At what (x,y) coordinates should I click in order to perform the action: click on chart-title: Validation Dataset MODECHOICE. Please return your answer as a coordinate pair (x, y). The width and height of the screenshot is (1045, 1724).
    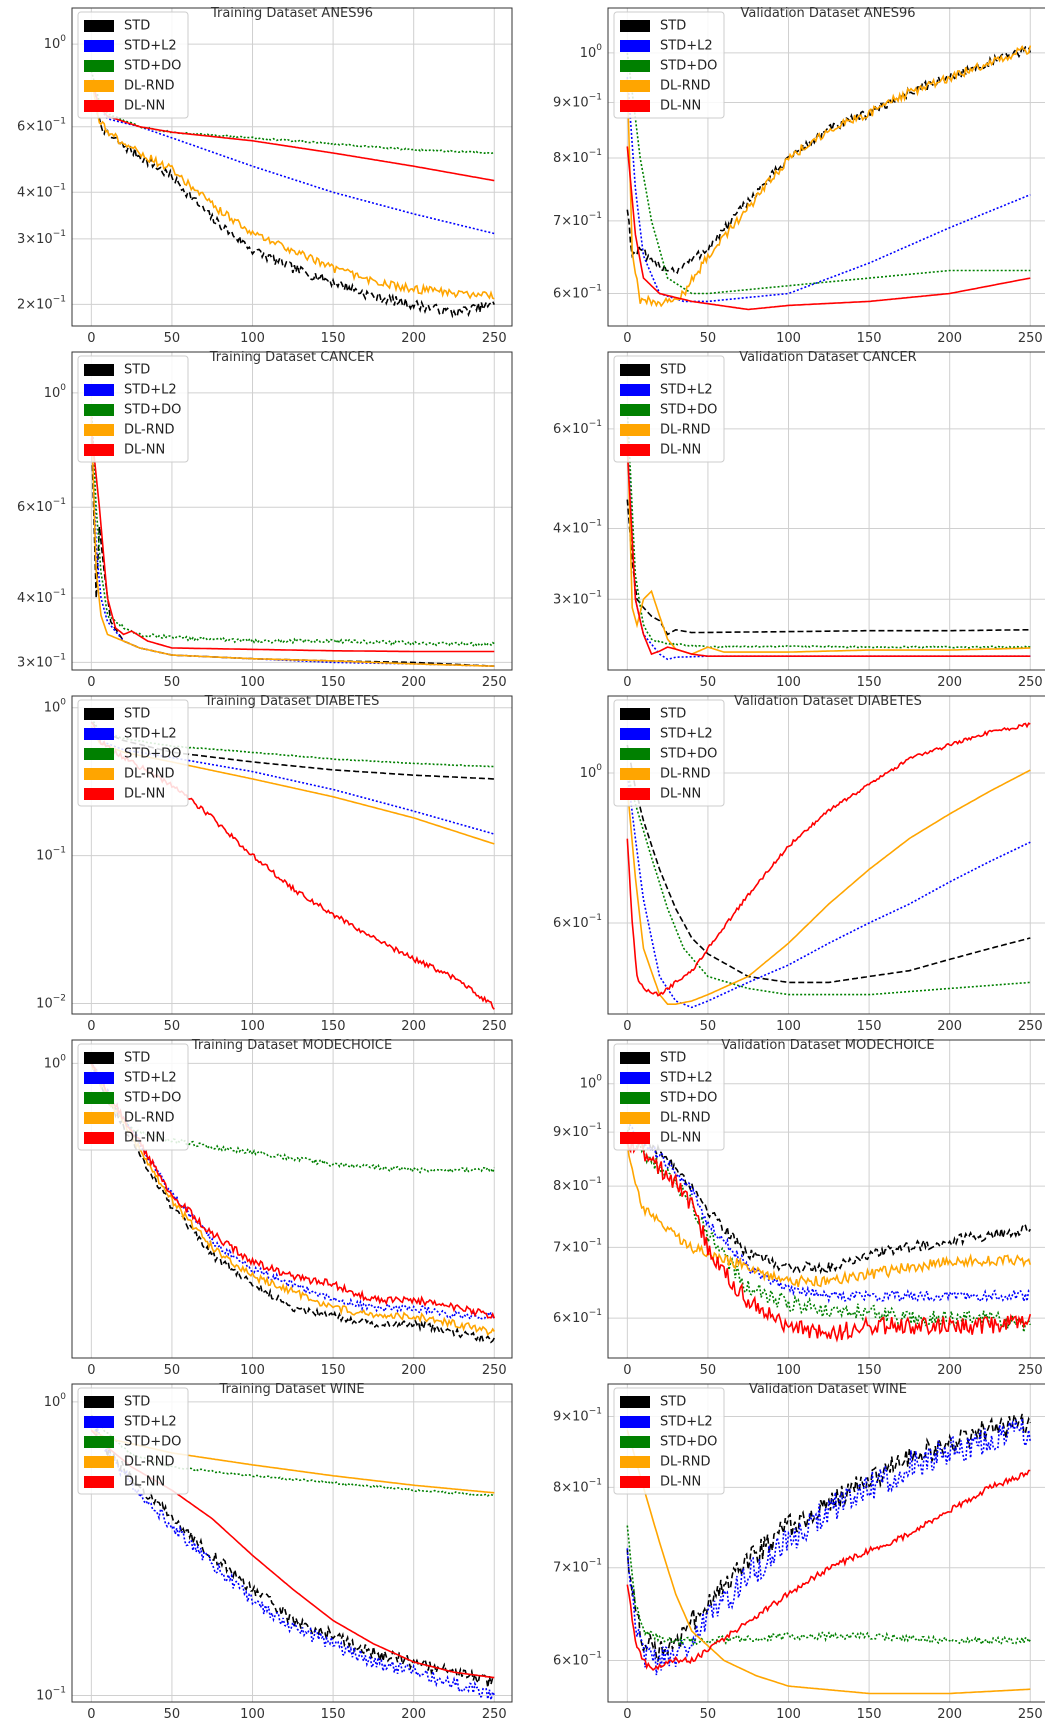
    Looking at the image, I should click on (827, 1045).